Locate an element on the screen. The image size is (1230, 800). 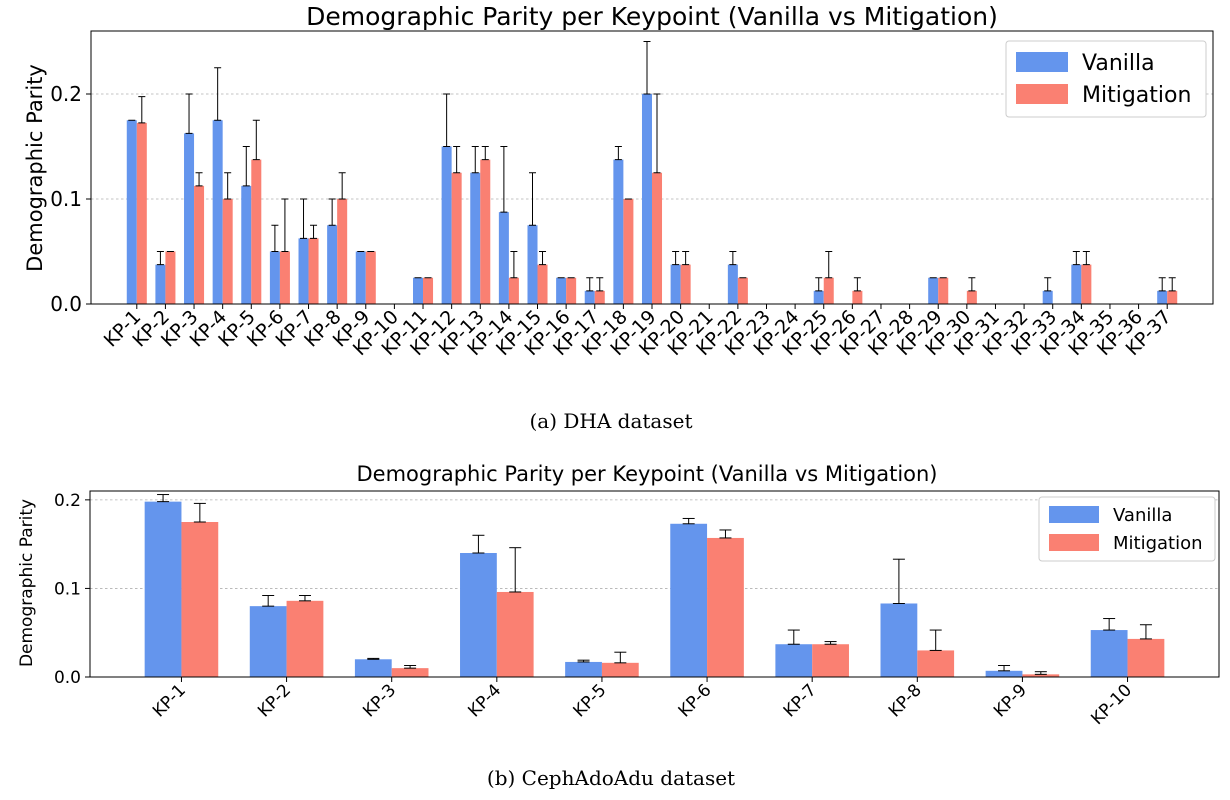
chart-1-ytick-label: 0.2 is located at coordinates (67, 501).